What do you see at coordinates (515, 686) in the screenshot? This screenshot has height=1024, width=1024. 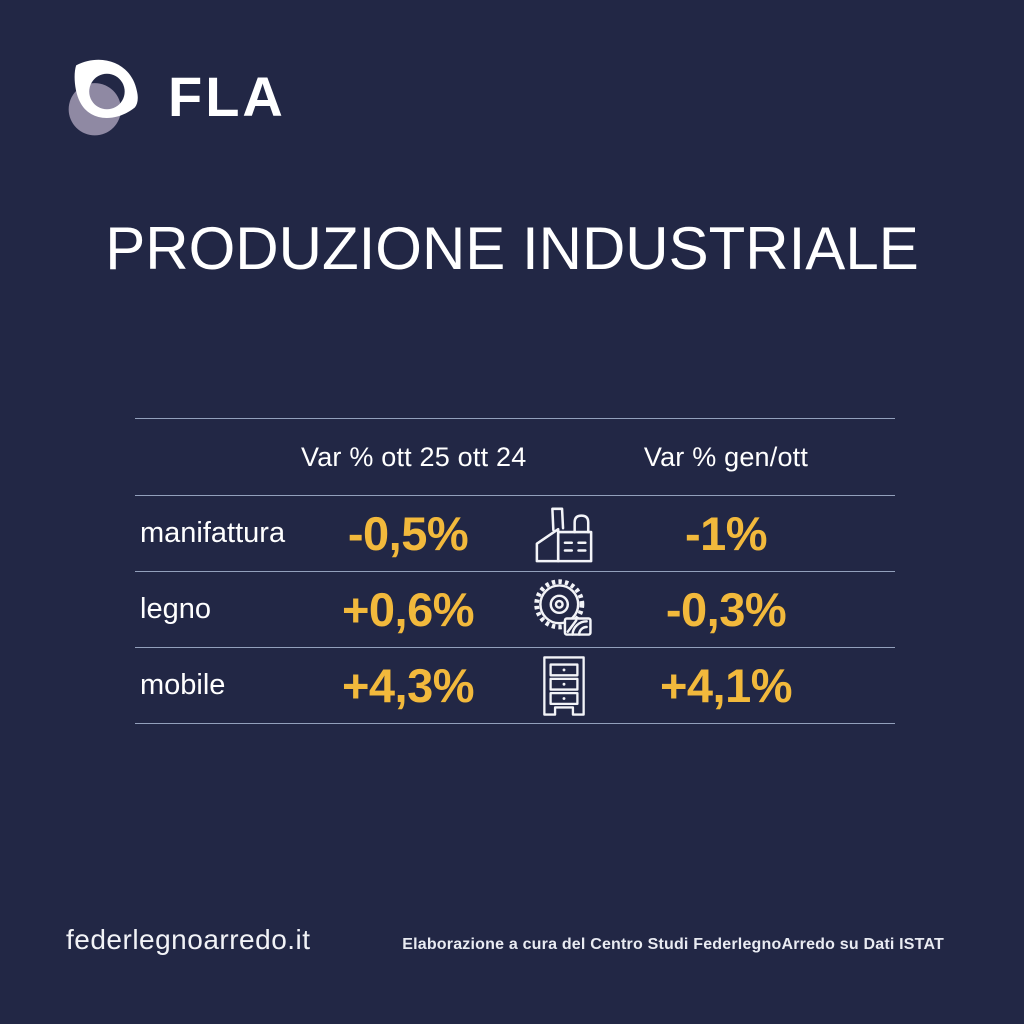 I see `table-row-mobile: mobile +4,3% +4,1%` at bounding box center [515, 686].